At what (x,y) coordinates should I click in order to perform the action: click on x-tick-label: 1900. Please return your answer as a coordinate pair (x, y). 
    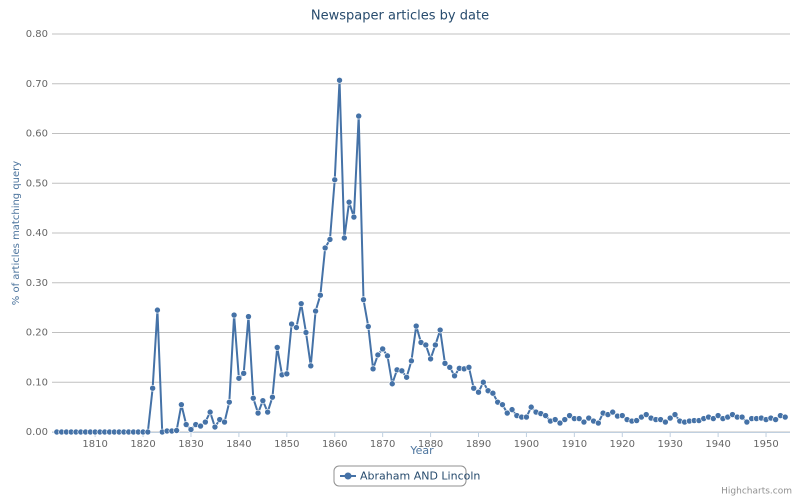
    Looking at the image, I should click on (526, 444).